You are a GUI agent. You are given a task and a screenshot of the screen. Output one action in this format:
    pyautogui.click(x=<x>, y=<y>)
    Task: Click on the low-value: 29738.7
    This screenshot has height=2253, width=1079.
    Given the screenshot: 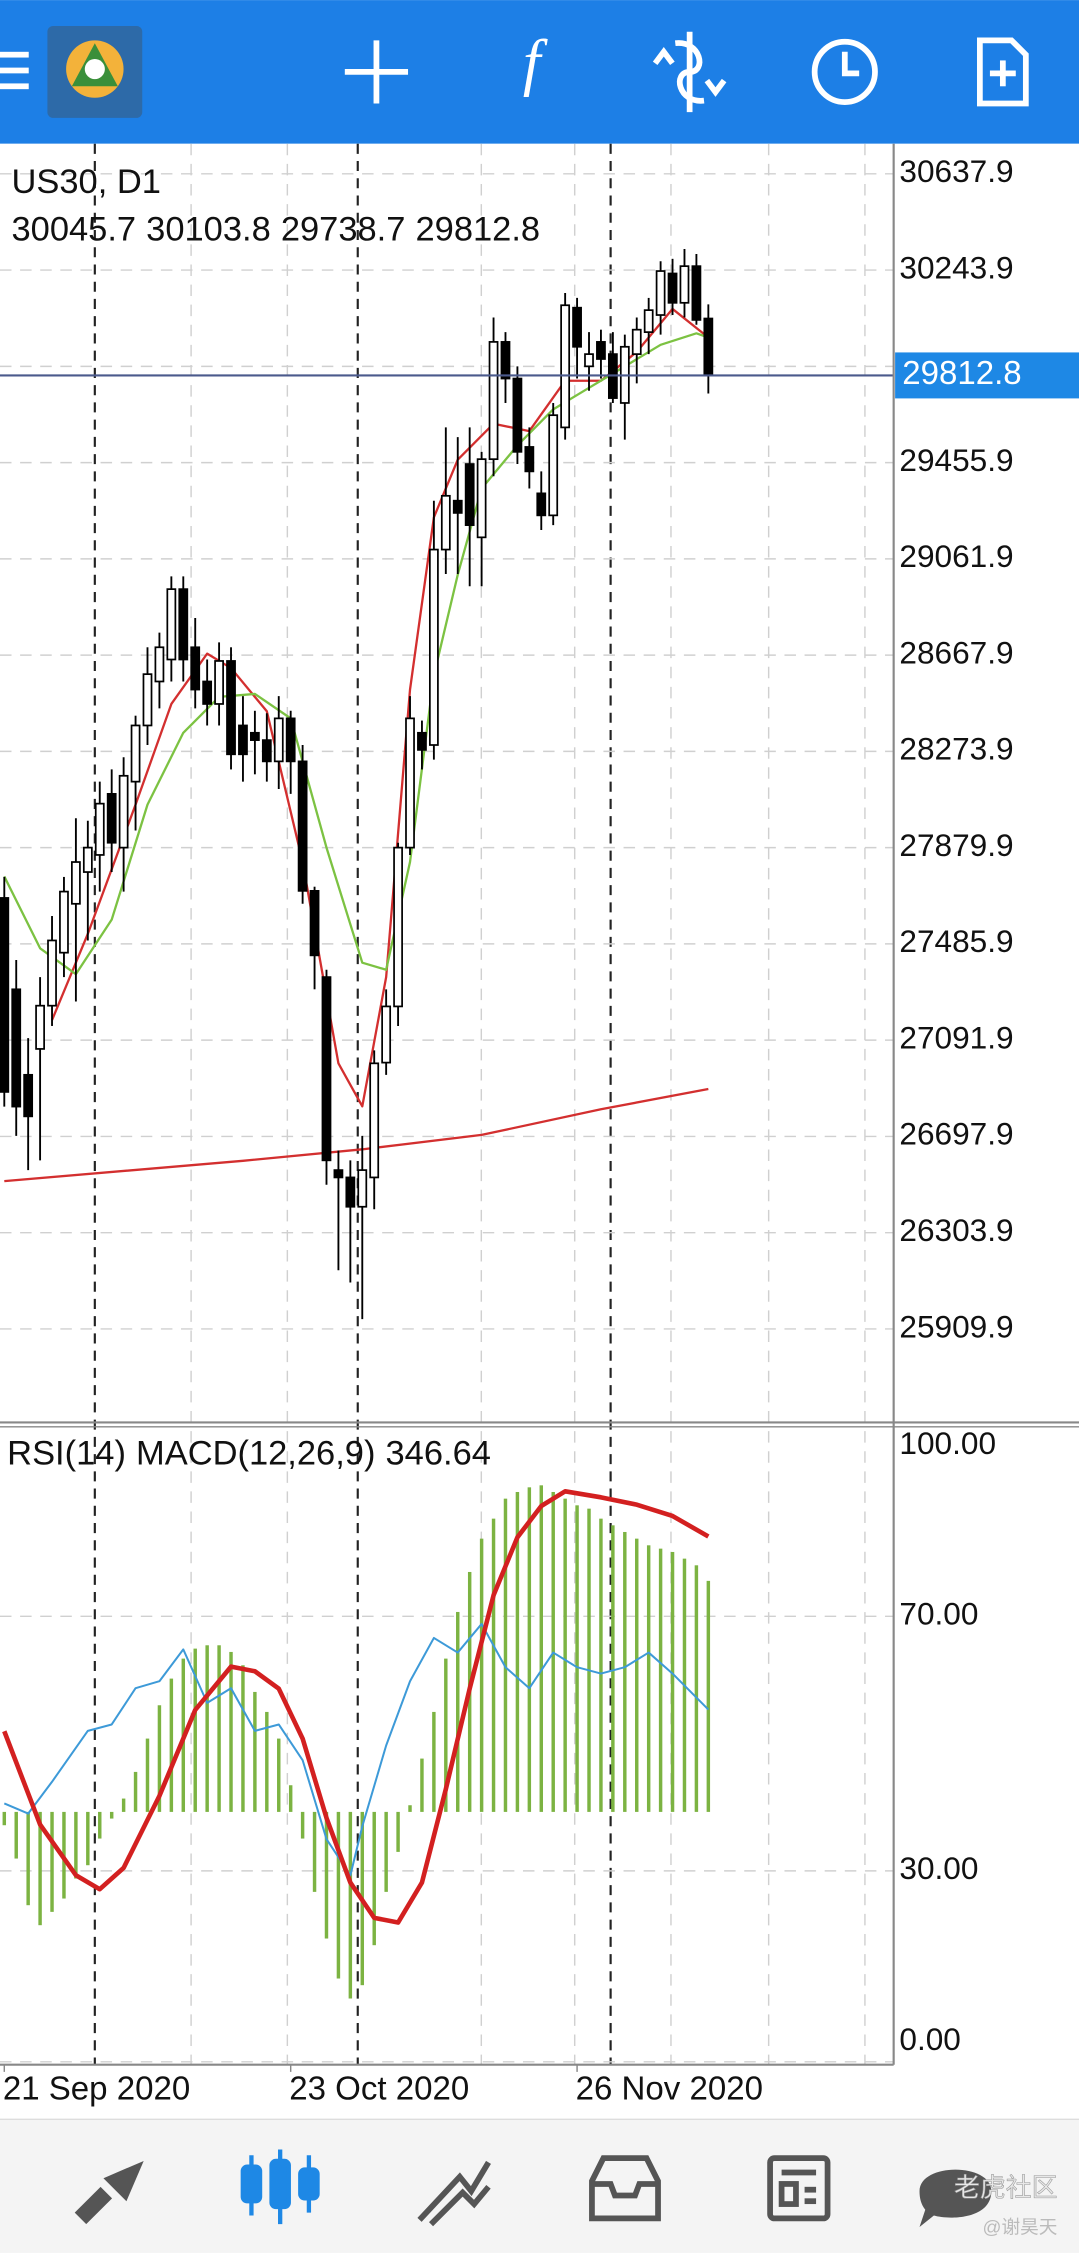 What is the action you would take?
    pyautogui.click(x=343, y=230)
    